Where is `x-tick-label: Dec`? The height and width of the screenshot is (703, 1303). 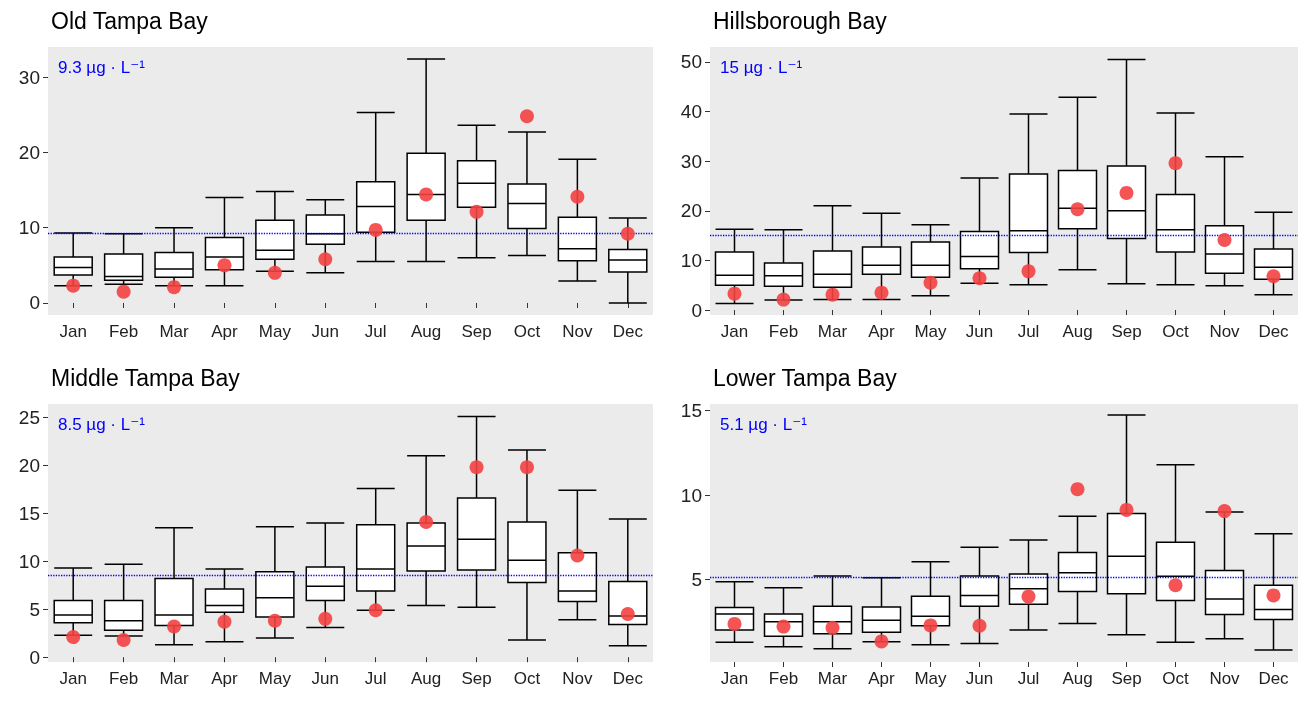
x-tick-label: Dec is located at coordinates (1274, 331).